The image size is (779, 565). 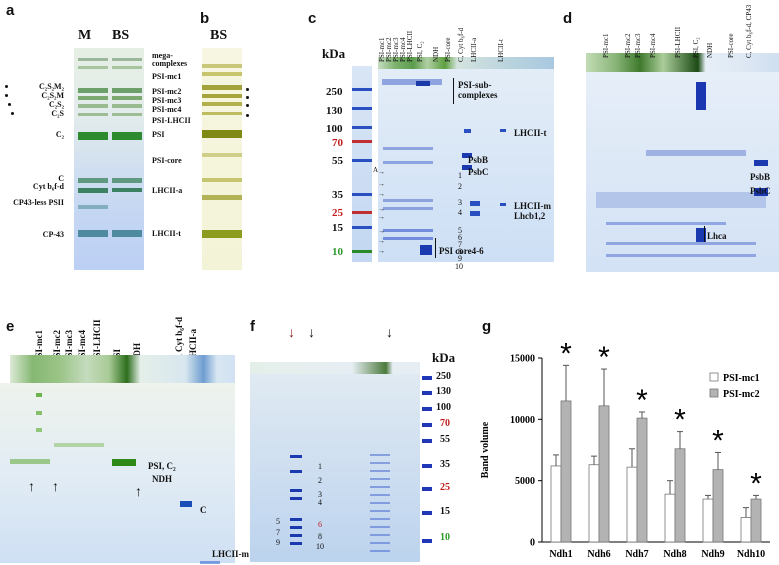 What do you see at coordinates (205, 18) in the screenshot?
I see `panel-b-label: b` at bounding box center [205, 18].